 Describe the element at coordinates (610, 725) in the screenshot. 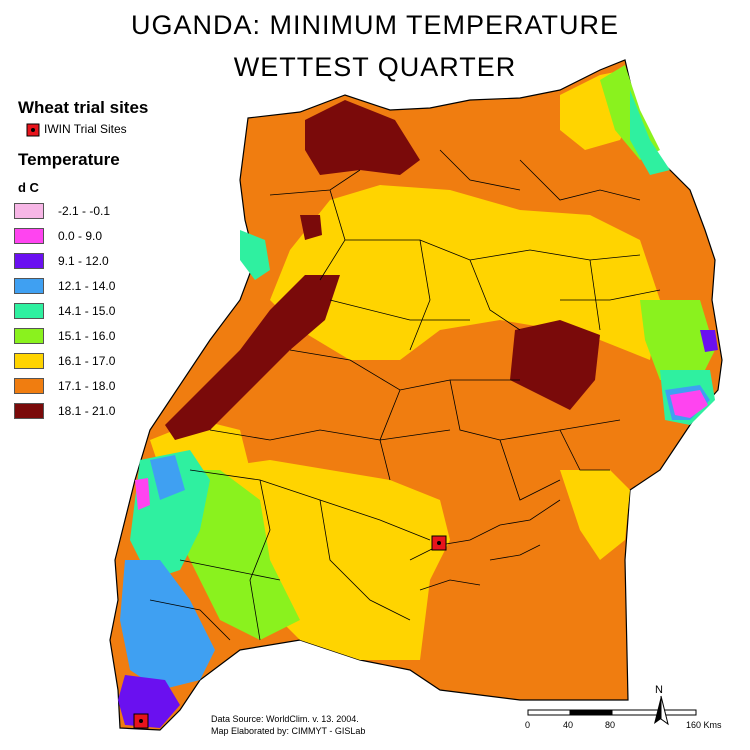

I see `scale-label-80: 80` at that location.